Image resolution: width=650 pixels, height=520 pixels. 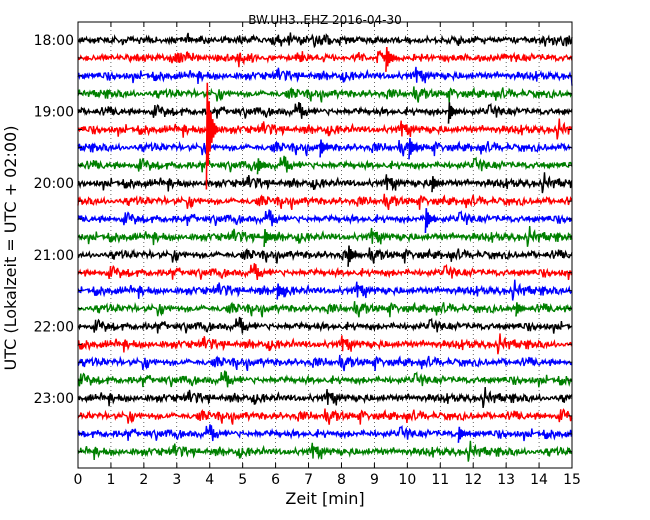 What do you see at coordinates (473, 480) in the screenshot?
I see `x-tick-label: 12` at bounding box center [473, 480].